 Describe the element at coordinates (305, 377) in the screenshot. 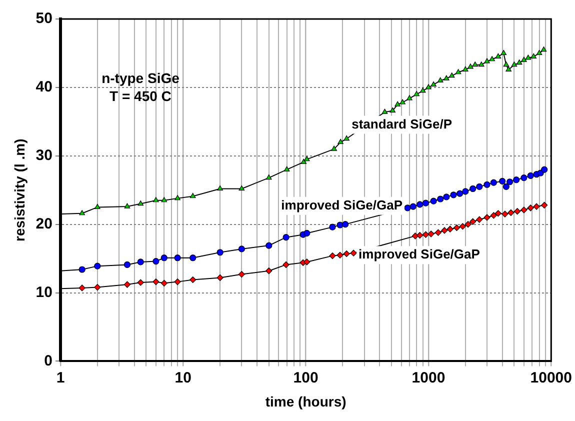

I see `x-tick-label: 100` at that location.